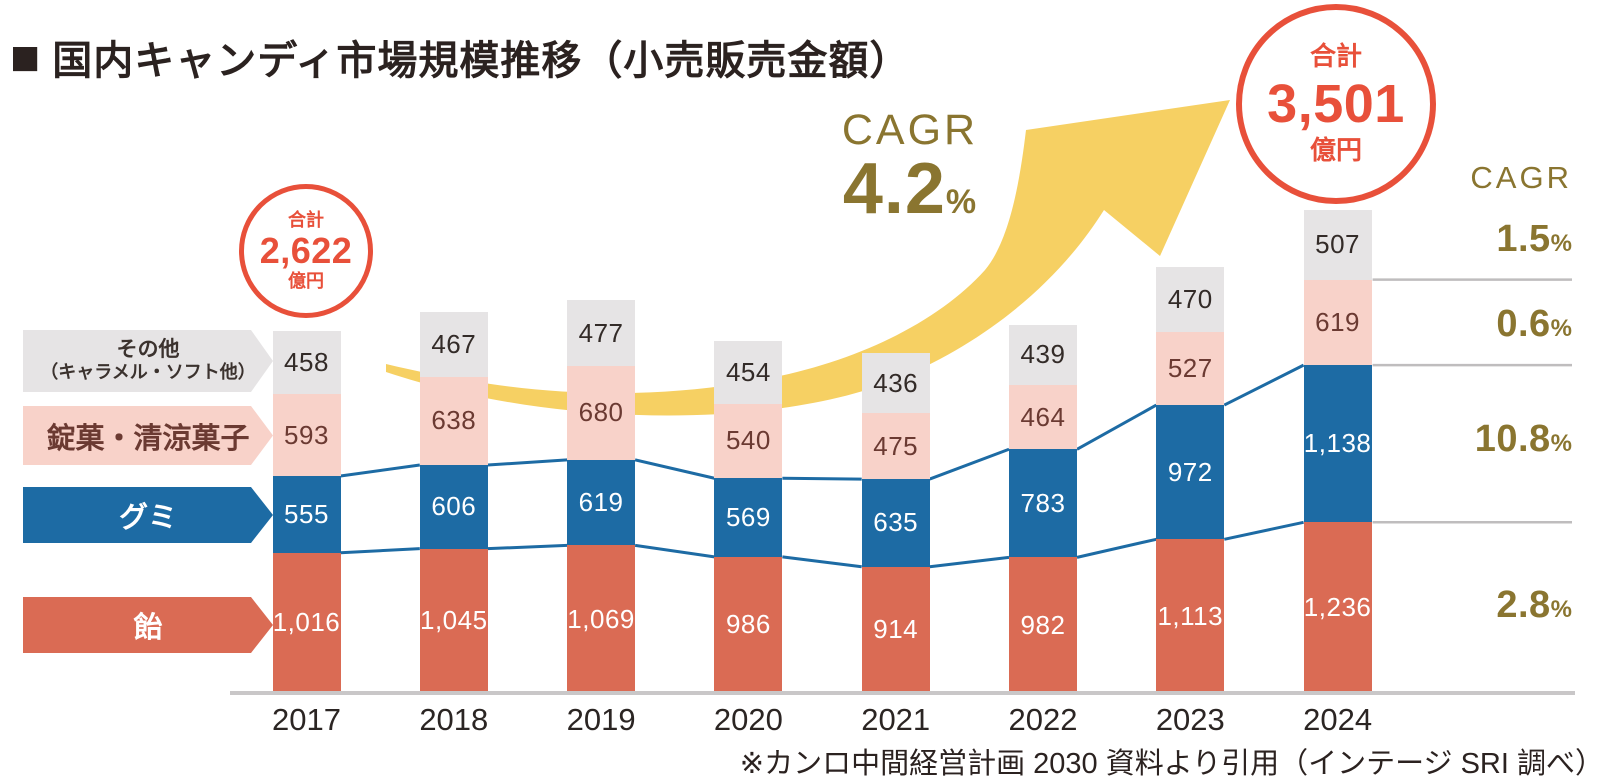  I want to click on legend-item-others: その他 （キャラメル・ソフト他）, so click(148, 361).